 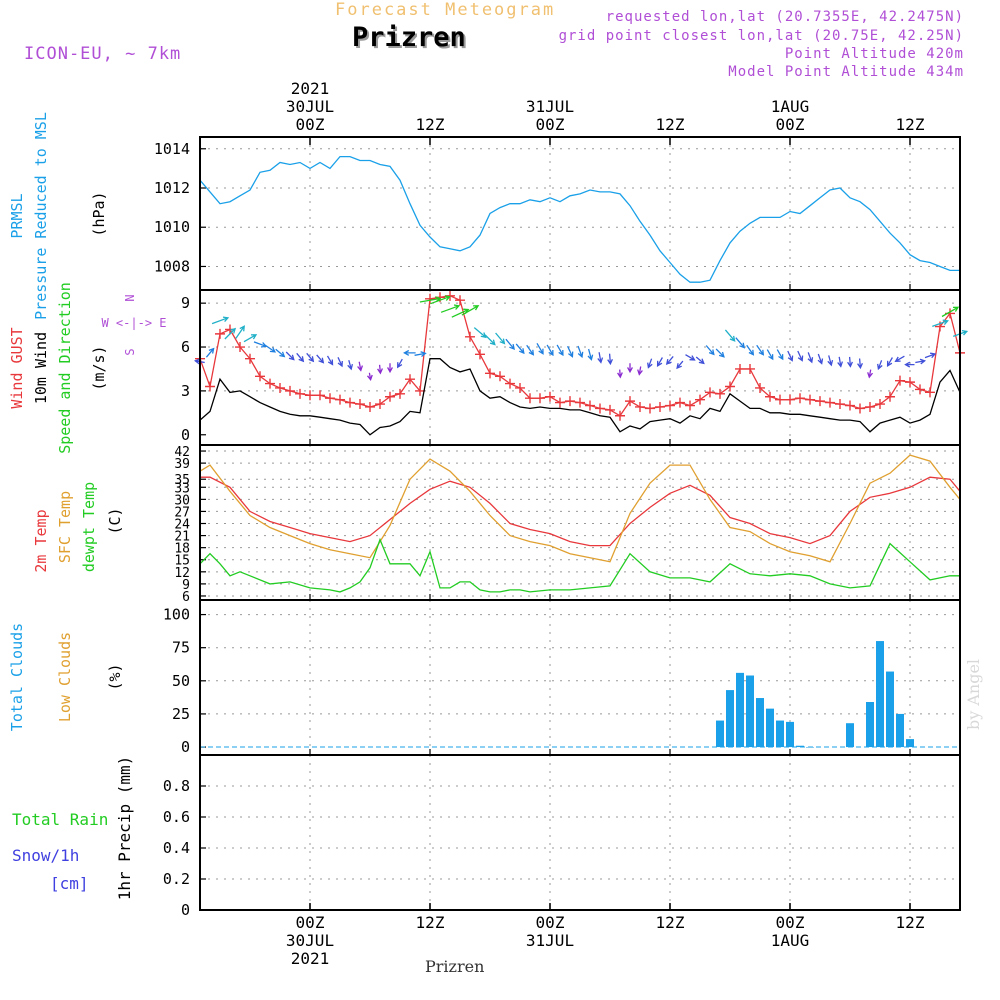 What do you see at coordinates (130, 297) in the screenshot?
I see `compass-north: N` at bounding box center [130, 297].